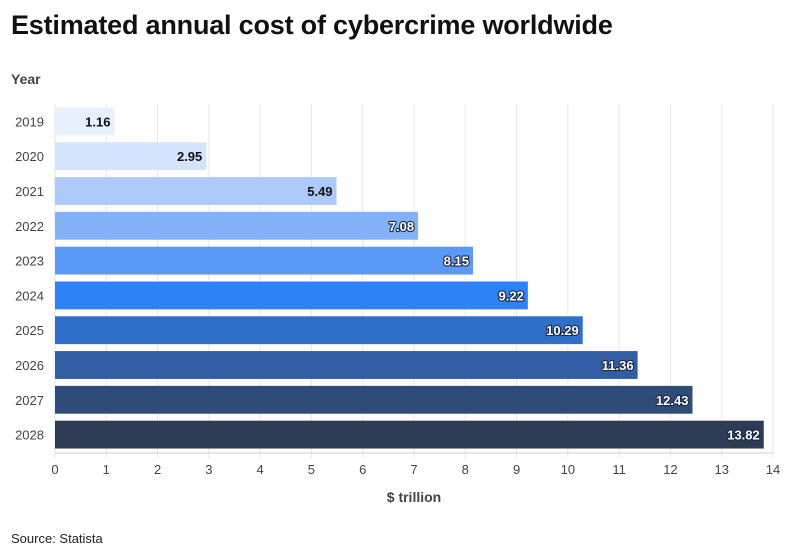  Describe the element at coordinates (511, 295) in the screenshot. I see `data-label: 9.22` at that location.